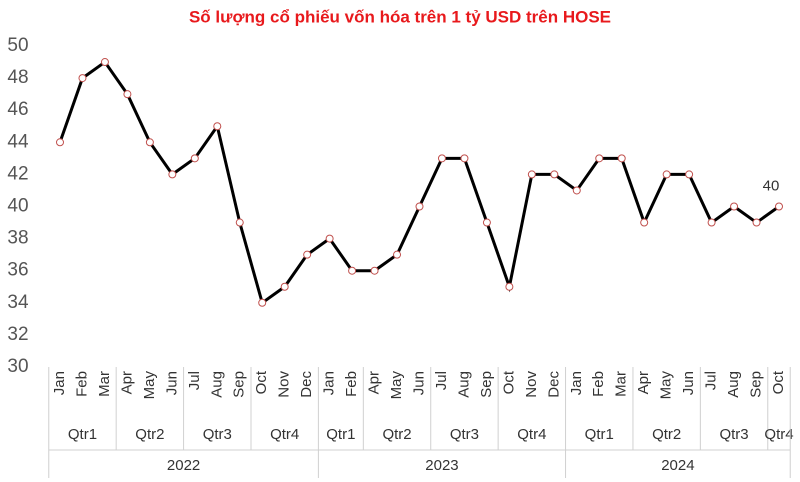 The width and height of the screenshot is (800, 482). What do you see at coordinates (17, 45) in the screenshot?
I see `y-tick-label: 50` at bounding box center [17, 45].